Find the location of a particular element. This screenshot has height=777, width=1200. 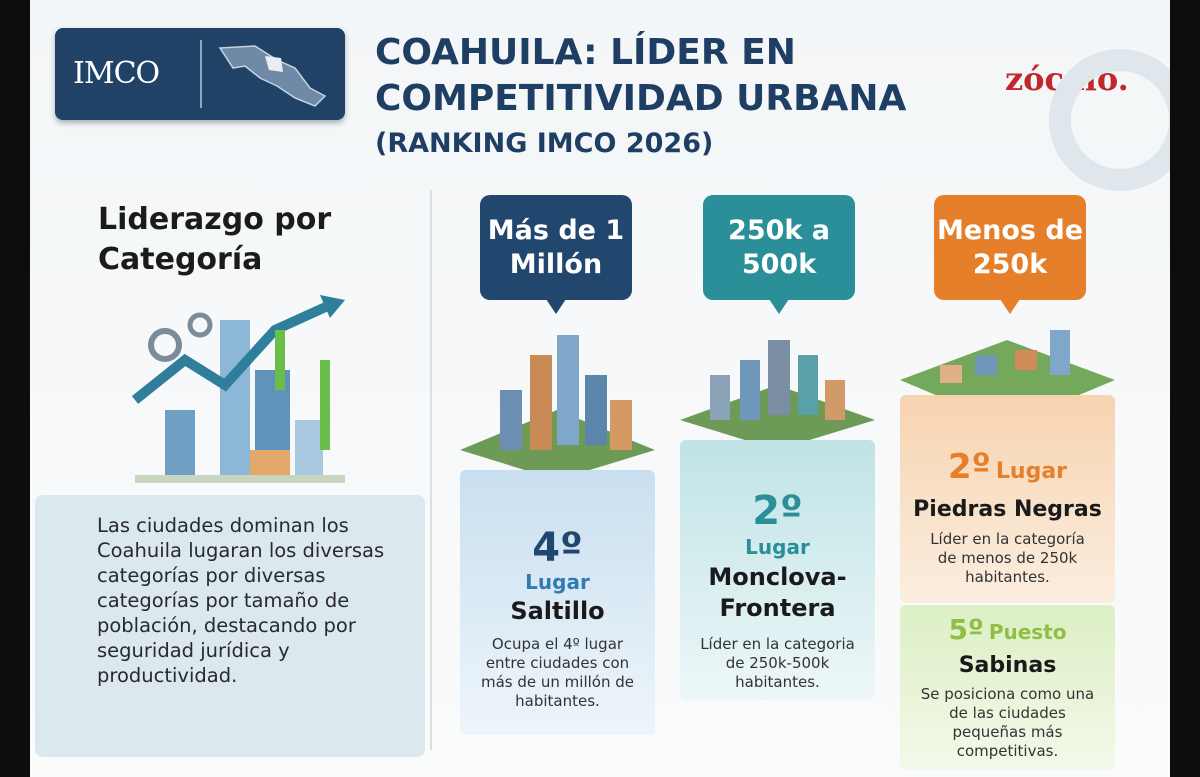

place: Puesto is located at coordinates (1027, 632).